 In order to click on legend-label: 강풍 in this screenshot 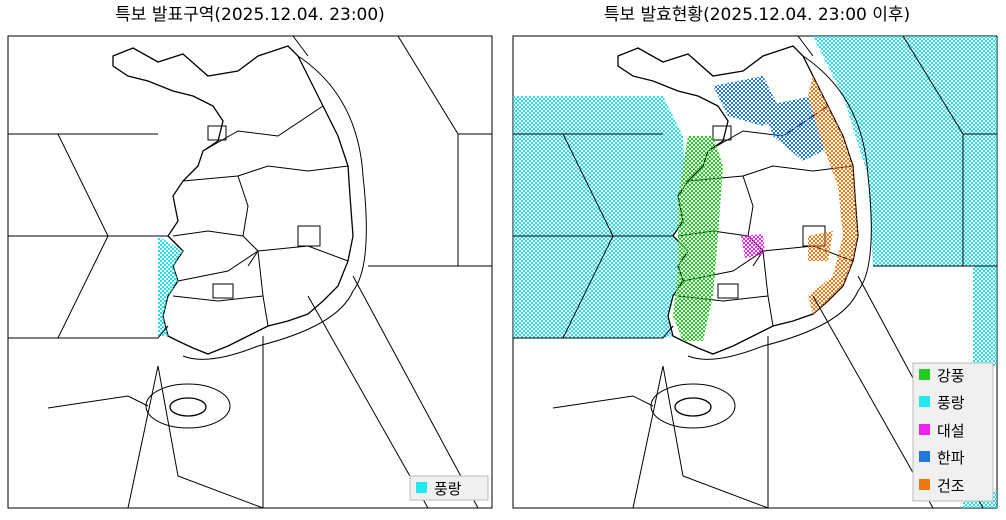, I will do `click(951, 376)`.